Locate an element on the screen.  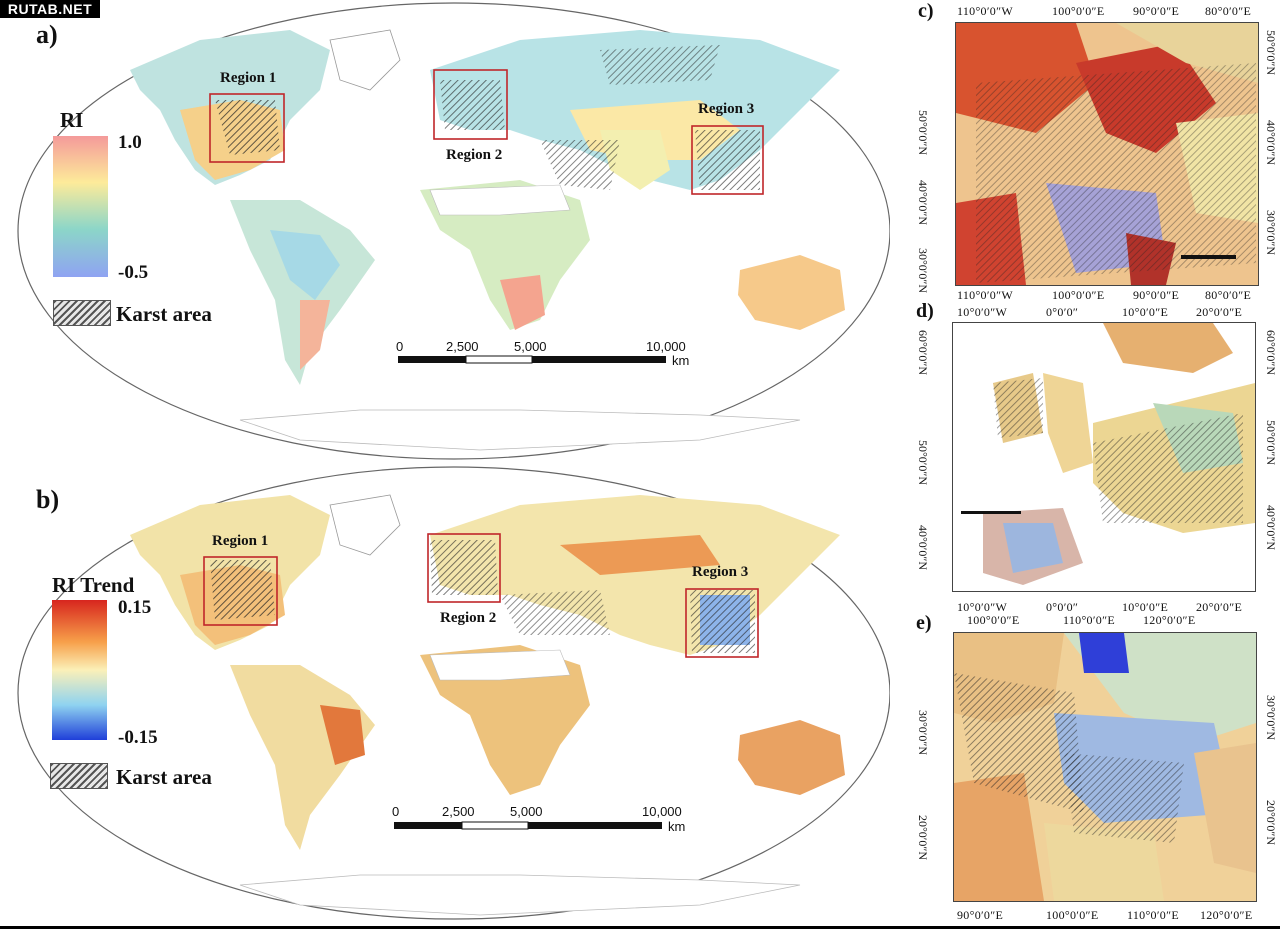
c-top-lon-4: 80°0′0″E is located at coordinates (1228, 11).